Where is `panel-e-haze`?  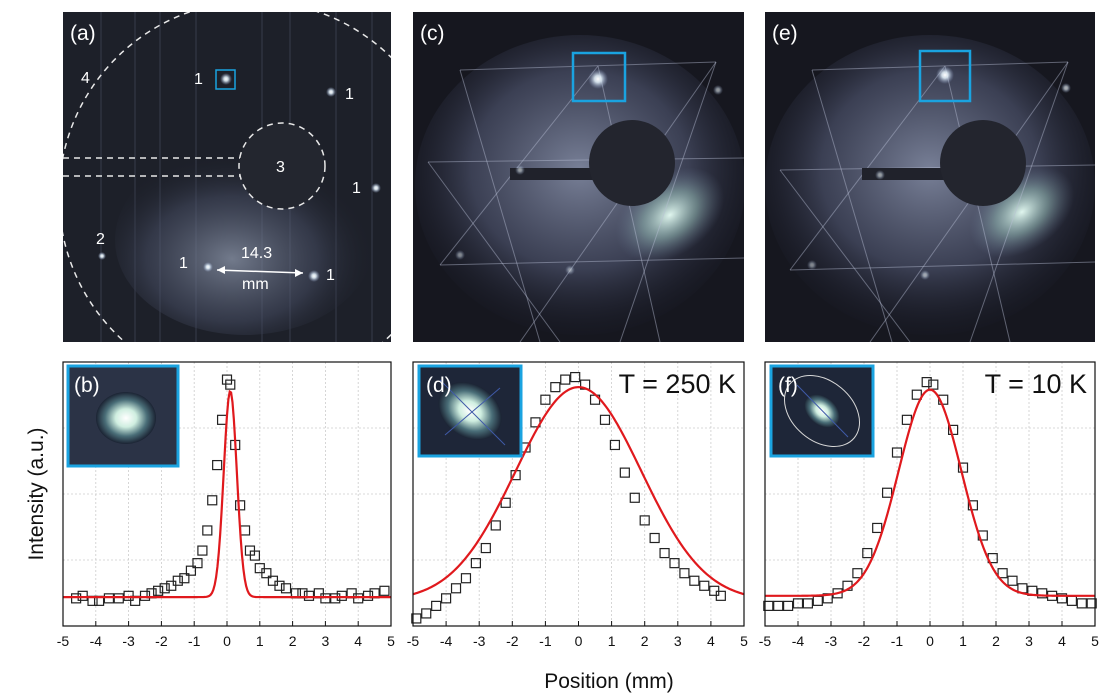
panel-e-haze is located at coordinates (930, 185).